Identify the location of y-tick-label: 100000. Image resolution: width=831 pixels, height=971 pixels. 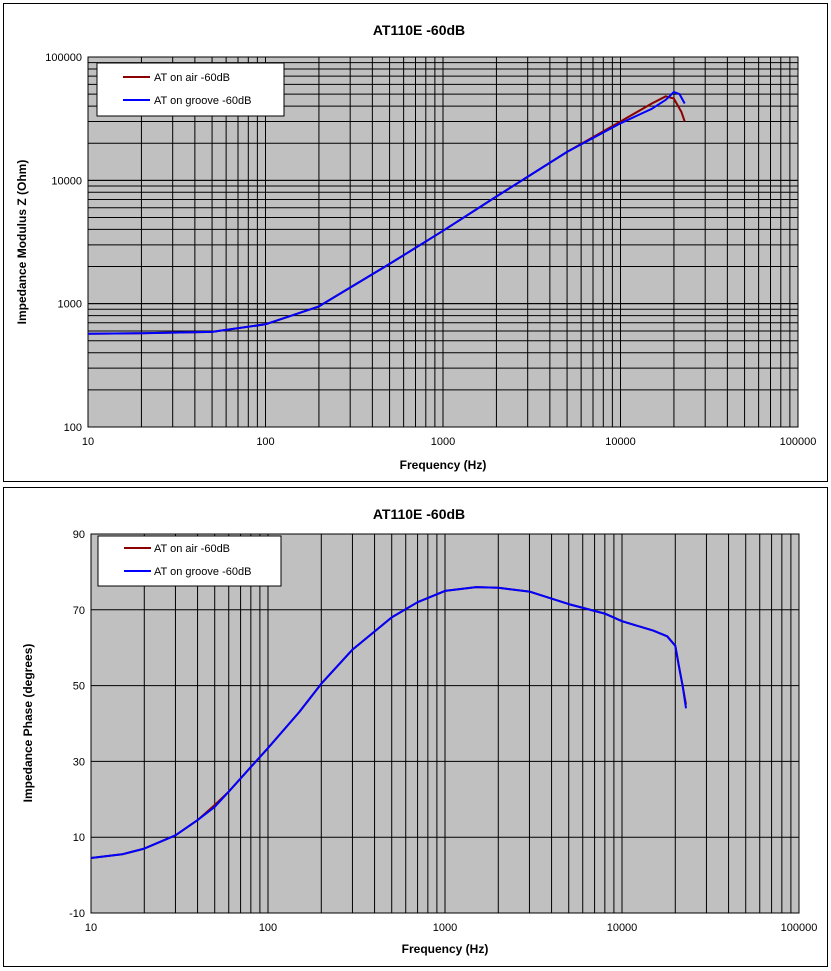
(63, 58).